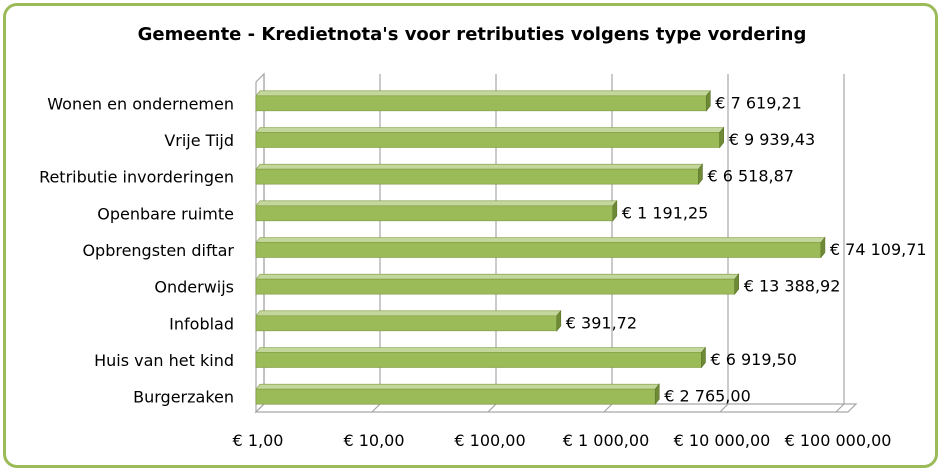  Describe the element at coordinates (601, 322) in the screenshot. I see `data-label: € 391,72` at that location.